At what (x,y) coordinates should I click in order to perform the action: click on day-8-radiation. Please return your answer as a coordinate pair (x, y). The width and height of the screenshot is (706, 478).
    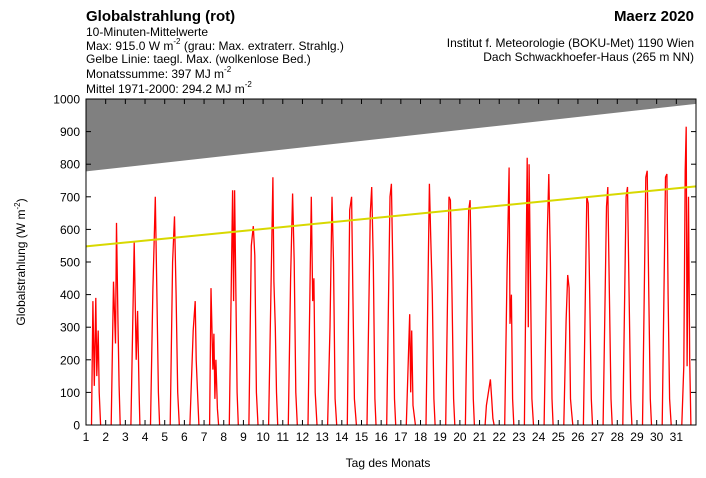
    Looking at the image, I should click on (233, 307).